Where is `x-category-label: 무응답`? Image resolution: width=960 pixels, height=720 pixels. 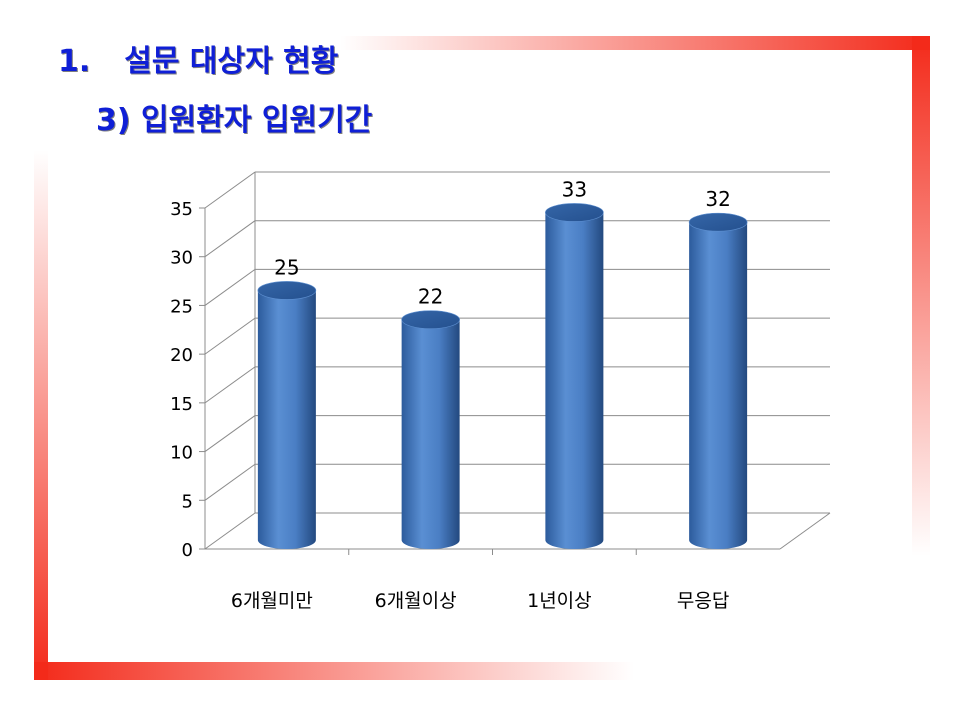
x-category-label: 무응답 is located at coordinates (703, 601).